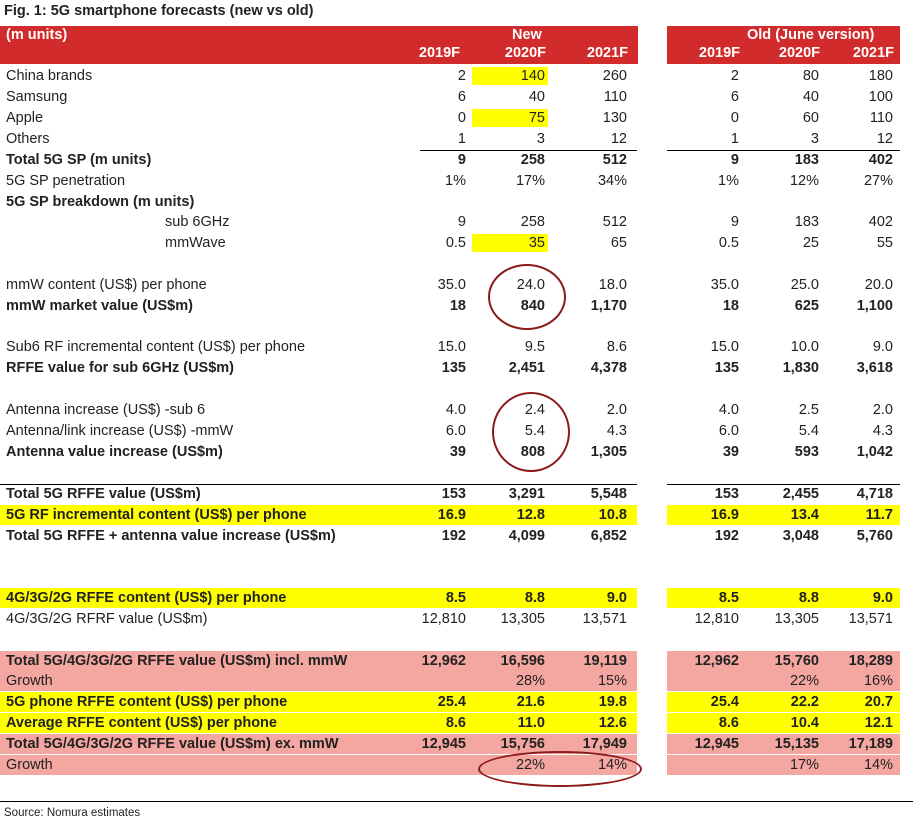 The width and height of the screenshot is (913, 826). I want to click on new-value: 512, so click(614, 222).